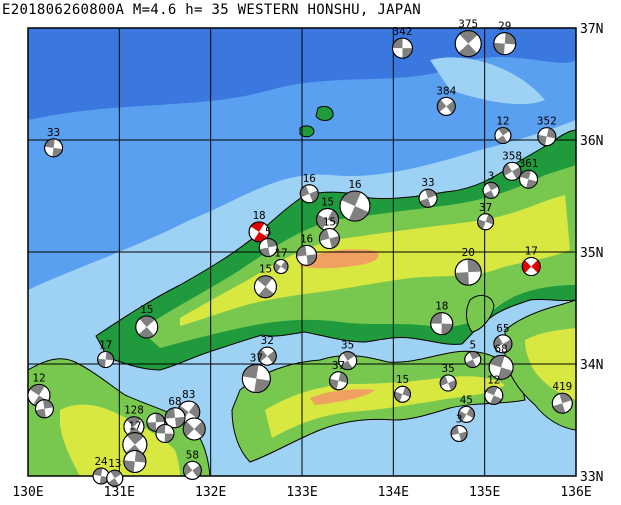 Image resolution: width=621 pixels, height=505 pixels. What do you see at coordinates (301, 492) in the screenshot?
I see `longitude-label: 133E` at bounding box center [301, 492].